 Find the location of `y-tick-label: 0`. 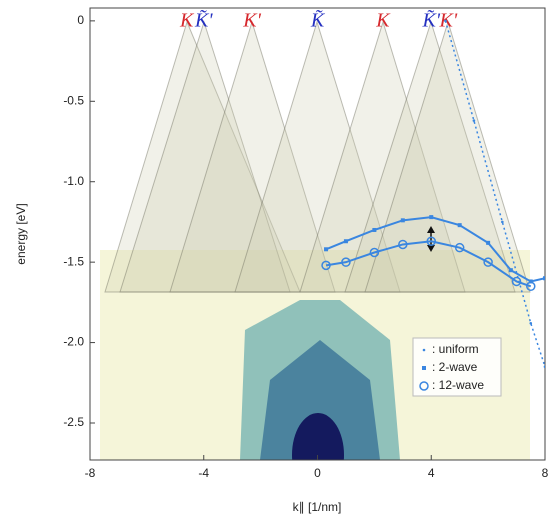

y-tick-label: 0 is located at coordinates (80, 20).